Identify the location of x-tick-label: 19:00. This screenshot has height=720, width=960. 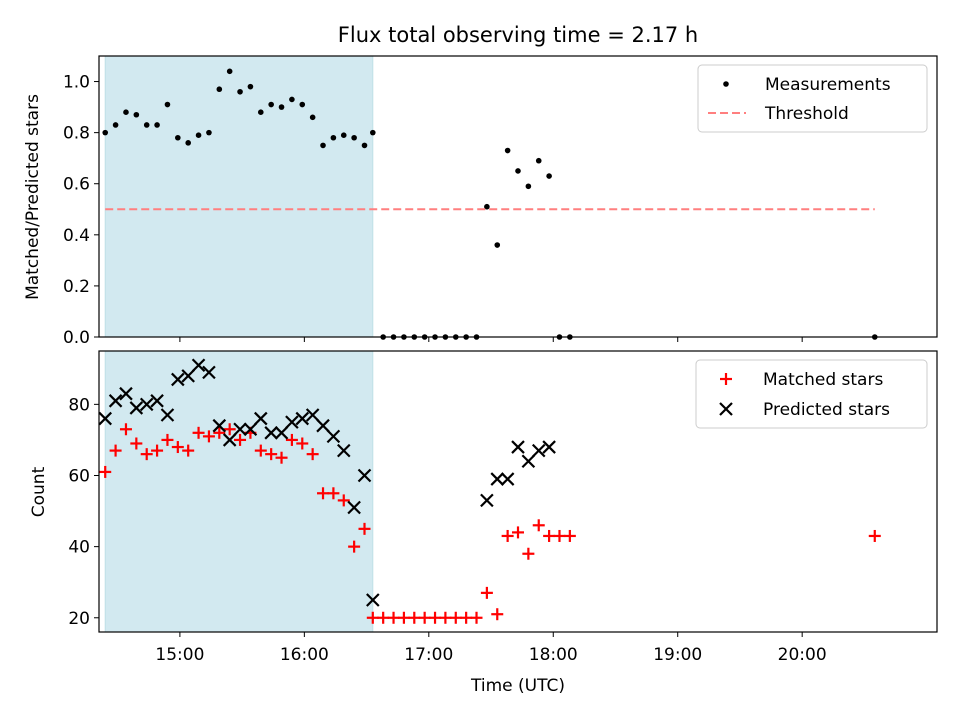
(677, 655).